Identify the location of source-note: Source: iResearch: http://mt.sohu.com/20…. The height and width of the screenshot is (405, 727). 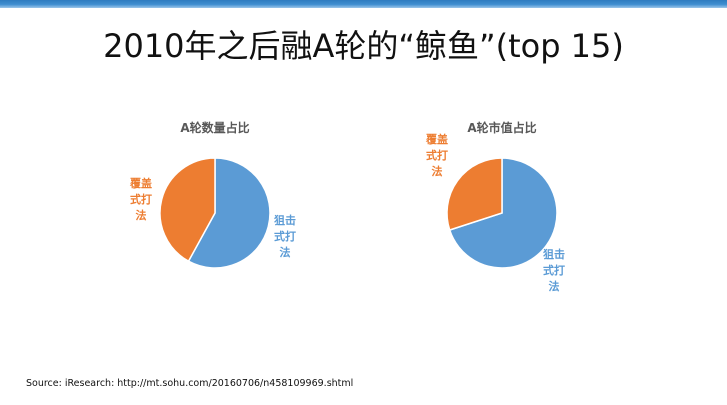
(190, 383).